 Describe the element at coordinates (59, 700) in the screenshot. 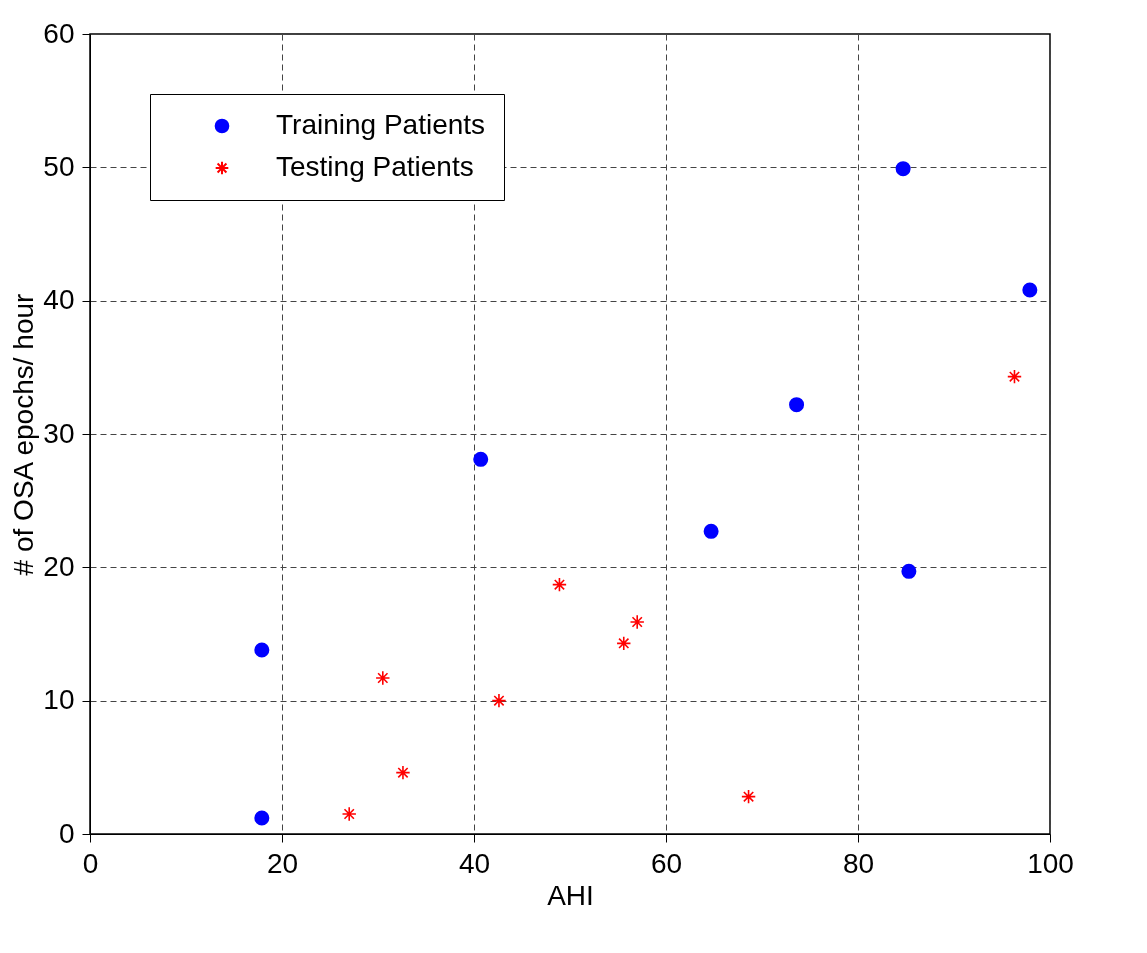

I see `y-tick-label: 10` at that location.